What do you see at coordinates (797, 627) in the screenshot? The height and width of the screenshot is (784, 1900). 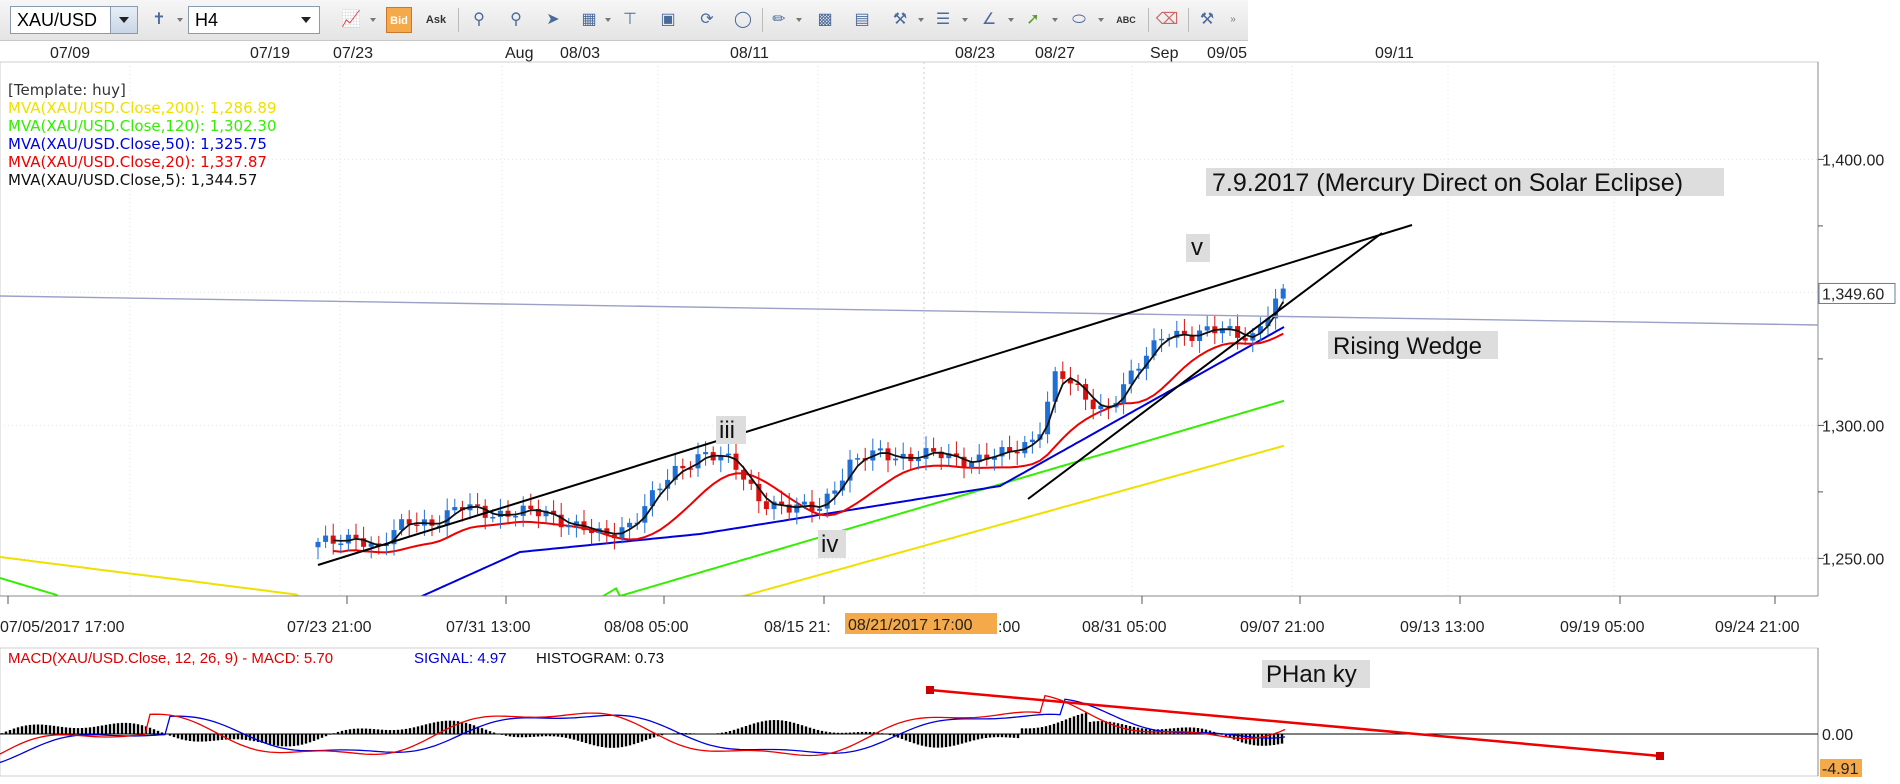 I see `time-tick-label: 08/15 21:` at bounding box center [797, 627].